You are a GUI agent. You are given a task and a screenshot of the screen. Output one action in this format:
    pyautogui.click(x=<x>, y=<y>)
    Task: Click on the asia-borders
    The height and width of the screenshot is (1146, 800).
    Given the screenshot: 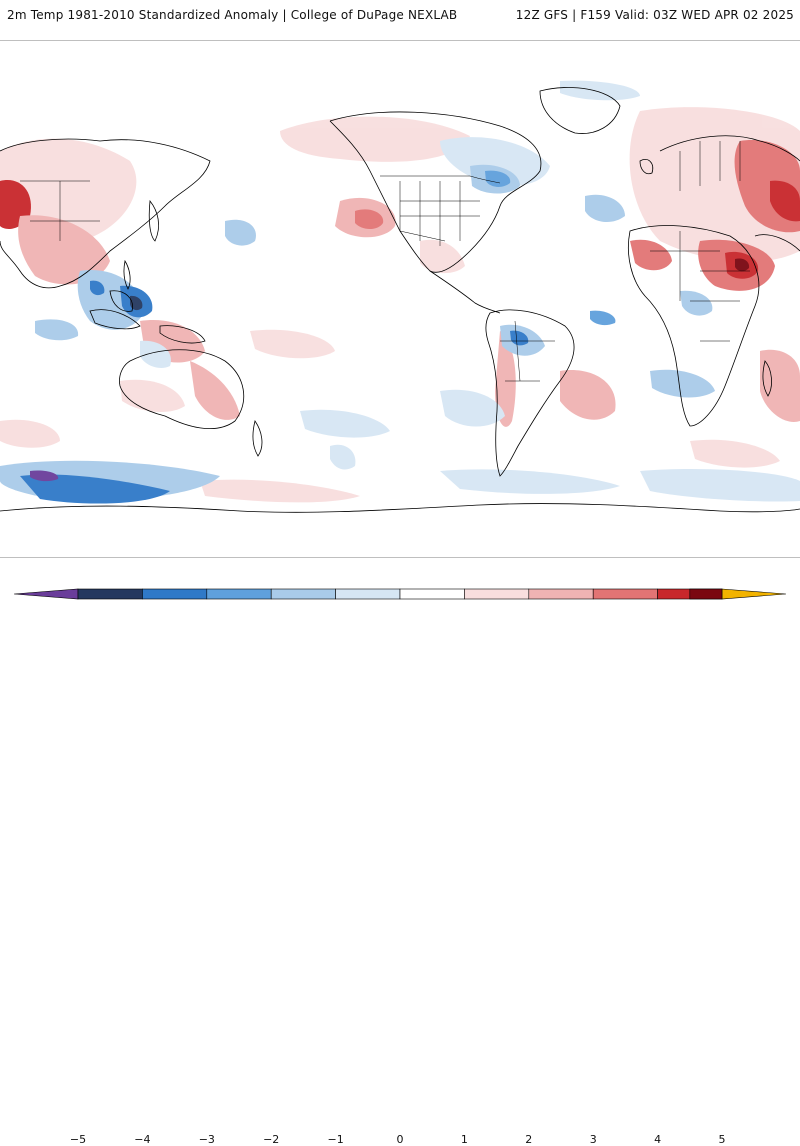 What is the action you would take?
    pyautogui.click(x=60, y=210)
    